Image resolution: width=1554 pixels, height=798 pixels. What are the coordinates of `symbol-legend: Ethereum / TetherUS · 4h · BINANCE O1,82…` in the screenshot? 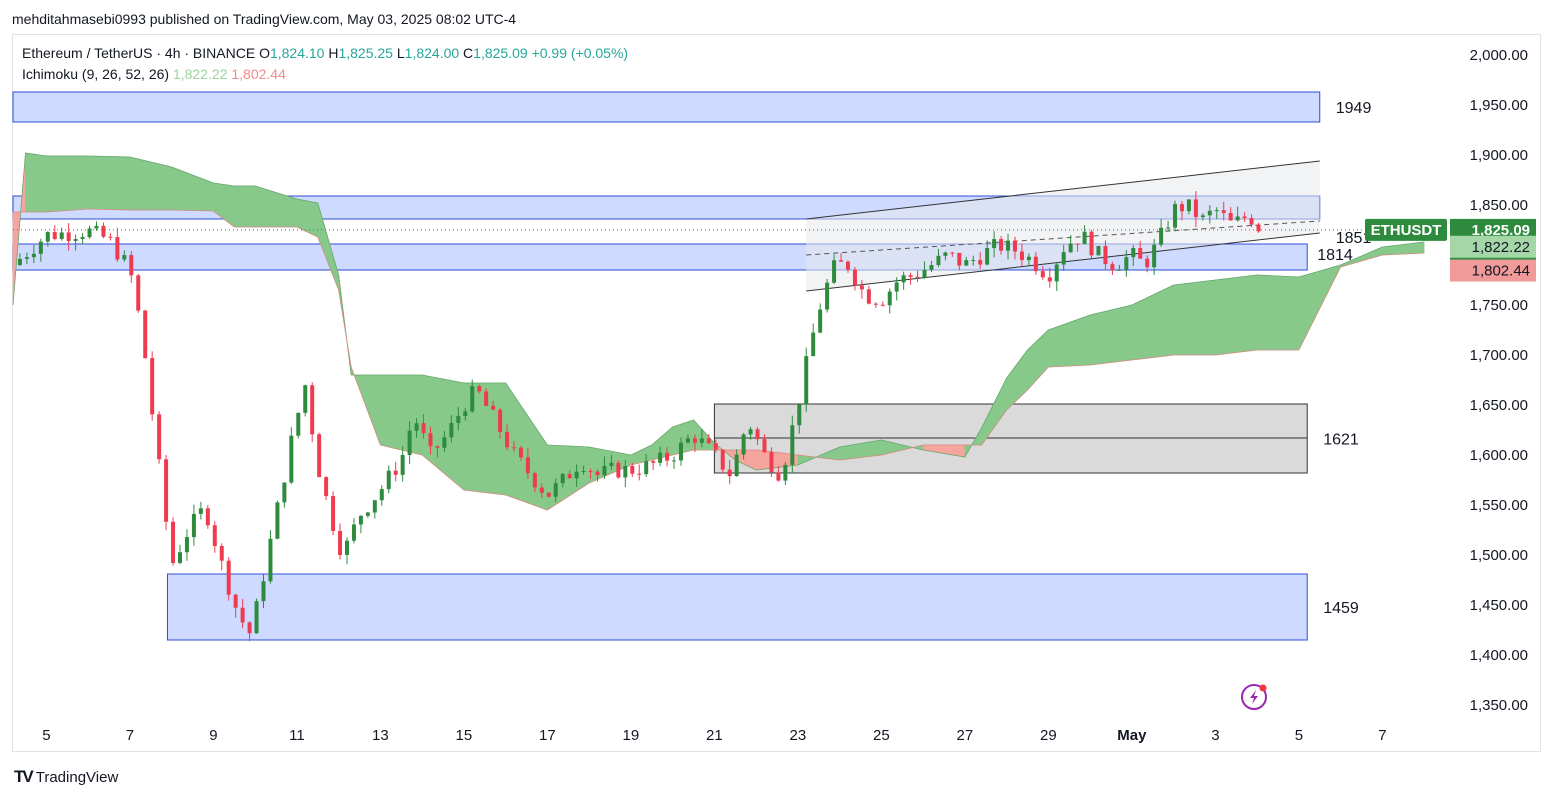 It's located at (325, 53).